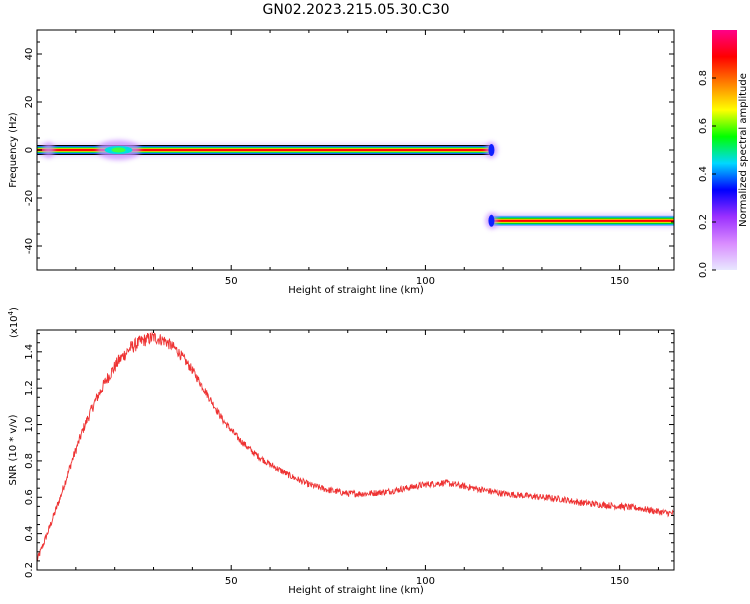 This screenshot has width=750, height=604. I want to click on y-tick-label: 1.2, so click(29, 388).